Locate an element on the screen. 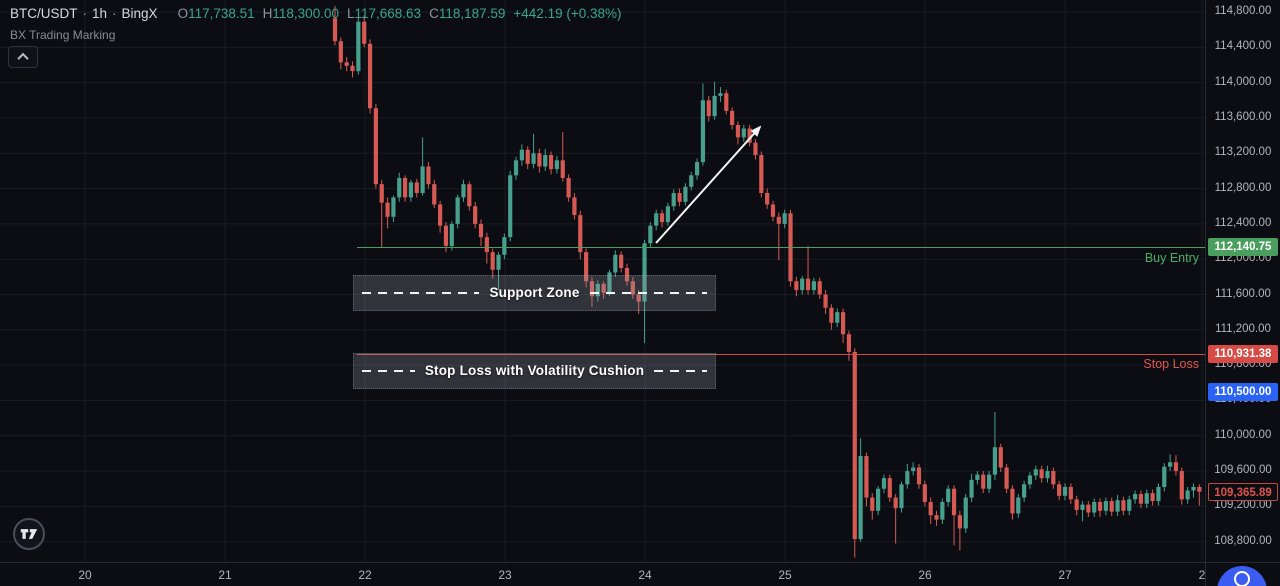 This screenshot has width=1280, height=586. last-price-label: 109,365.89 is located at coordinates (1243, 491).